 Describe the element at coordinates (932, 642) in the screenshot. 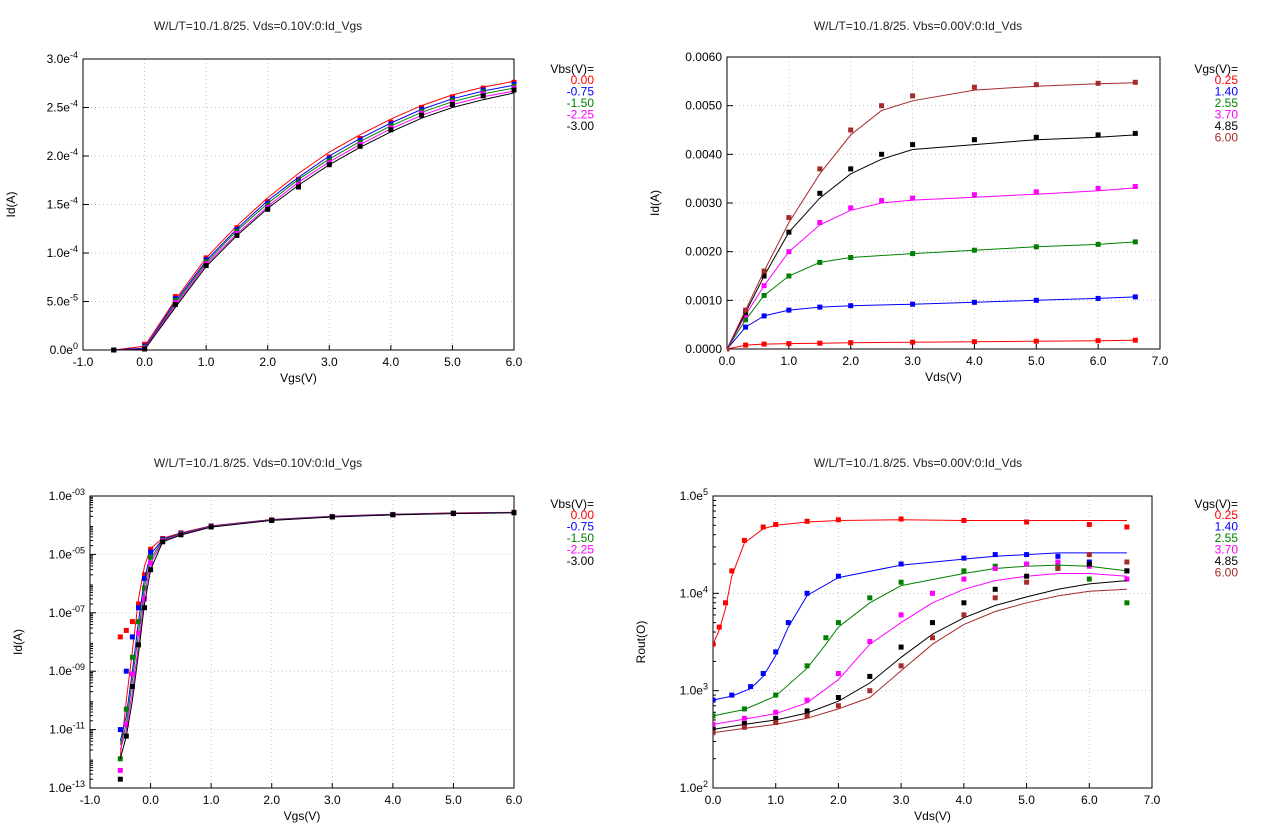

I see `plot-frame` at that location.